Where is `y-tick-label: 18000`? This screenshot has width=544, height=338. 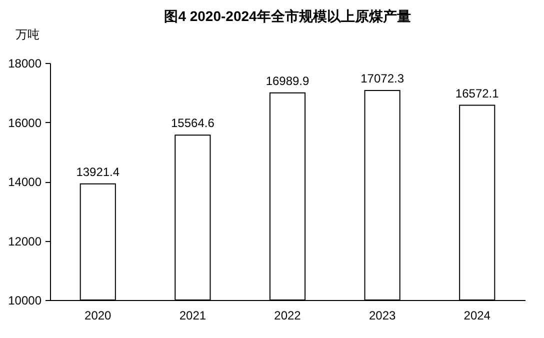
y-tick-label: 18000 is located at coordinates (25, 63).